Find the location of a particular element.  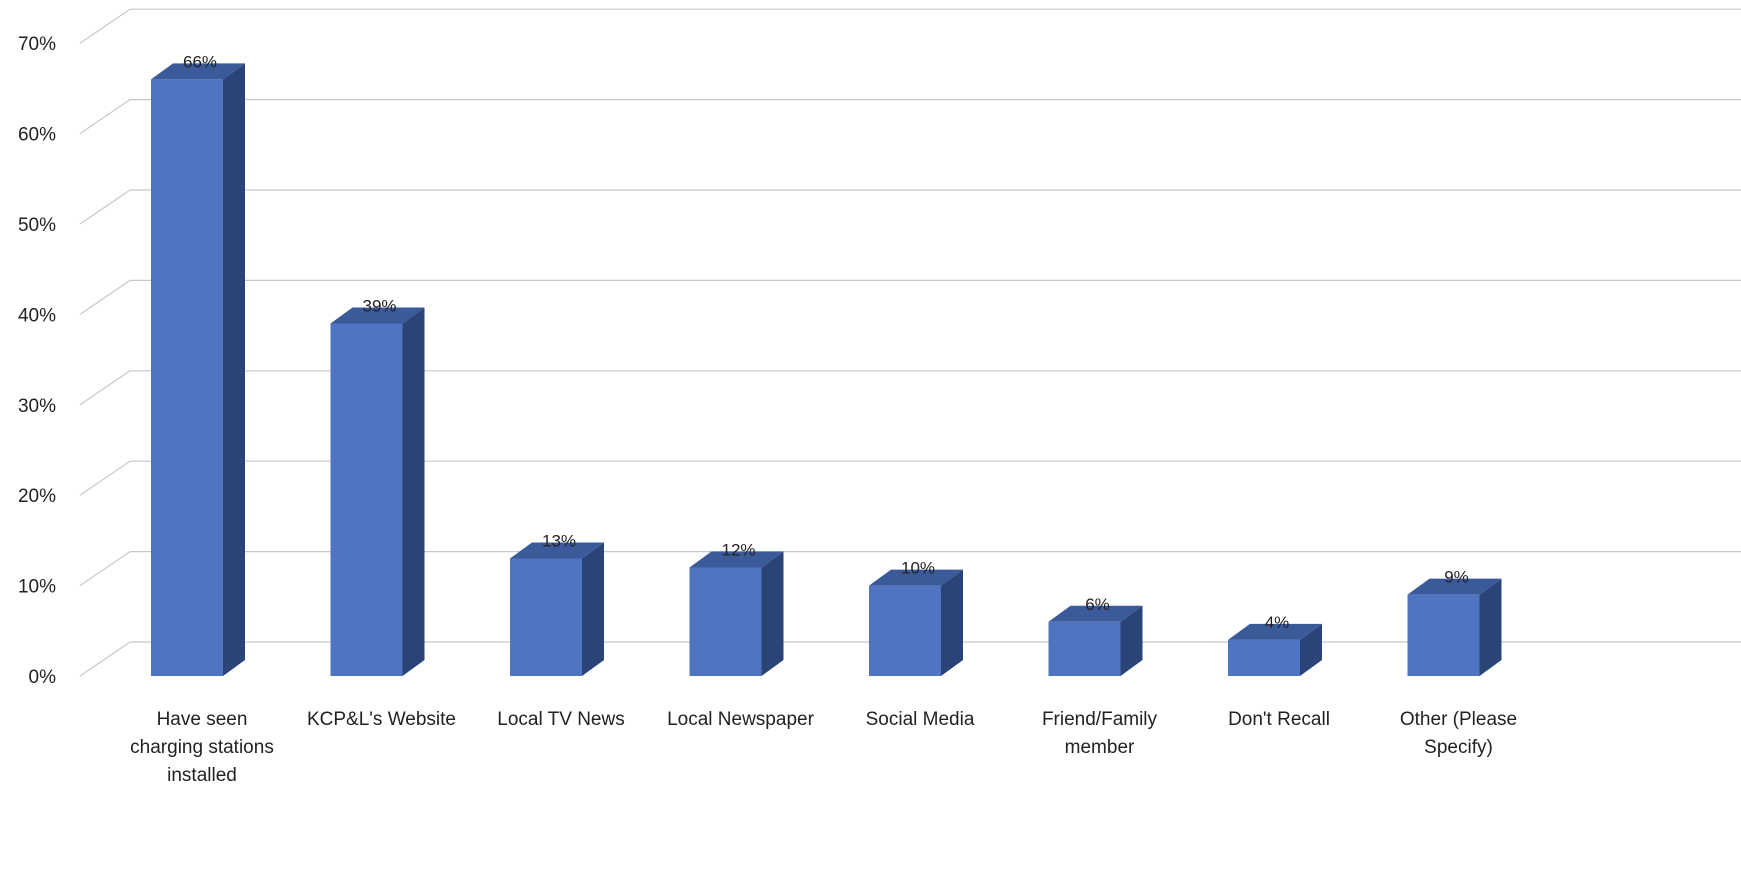

data-label: 9% is located at coordinates (1456, 577).